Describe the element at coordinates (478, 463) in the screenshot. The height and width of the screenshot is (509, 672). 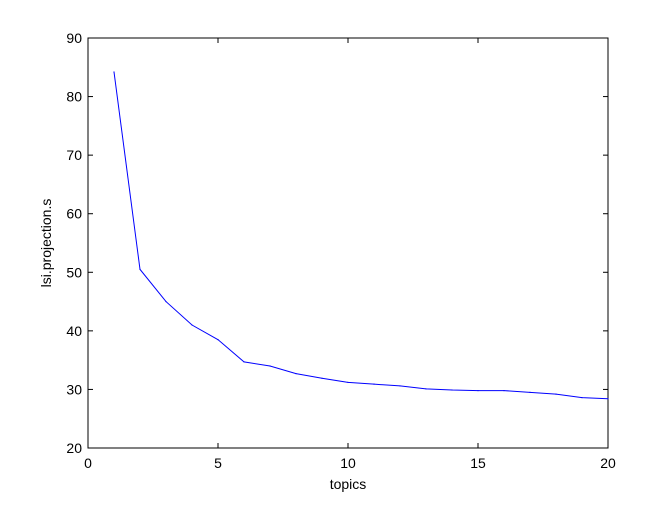
I see `x-tick-label: 15` at that location.